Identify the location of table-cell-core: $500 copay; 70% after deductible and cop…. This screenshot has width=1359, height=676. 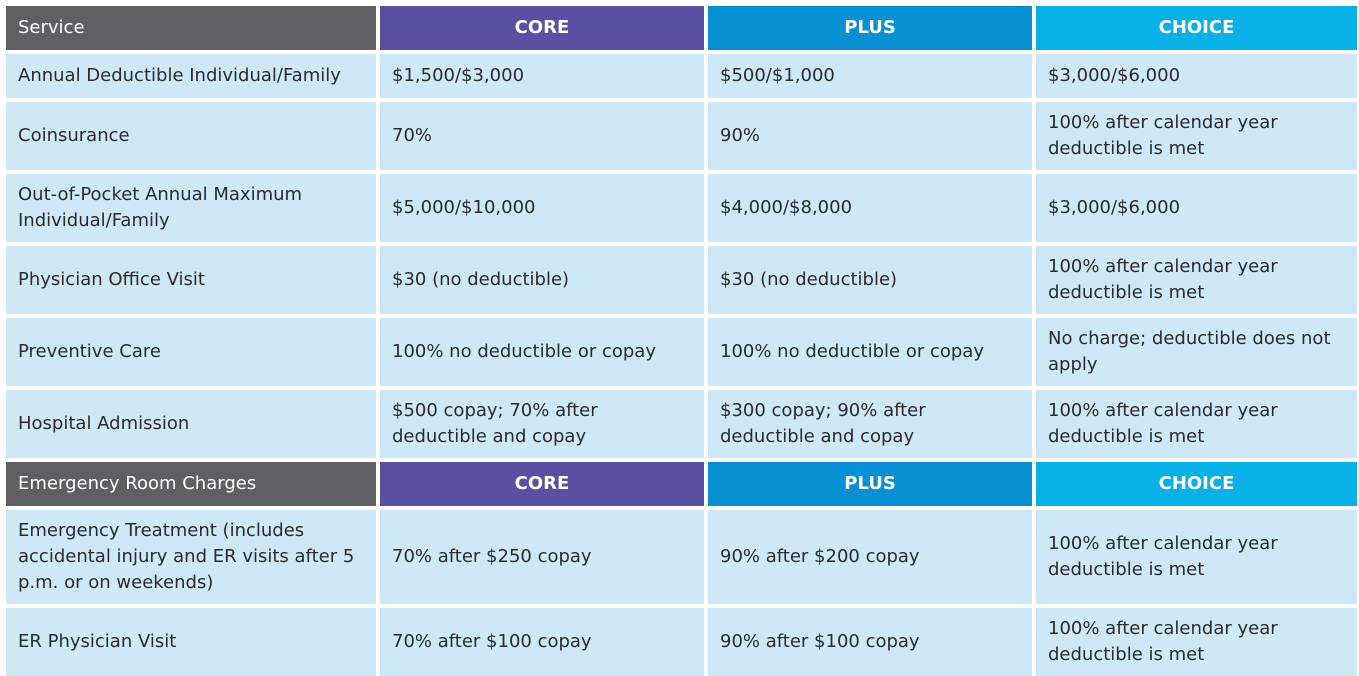
(542, 424).